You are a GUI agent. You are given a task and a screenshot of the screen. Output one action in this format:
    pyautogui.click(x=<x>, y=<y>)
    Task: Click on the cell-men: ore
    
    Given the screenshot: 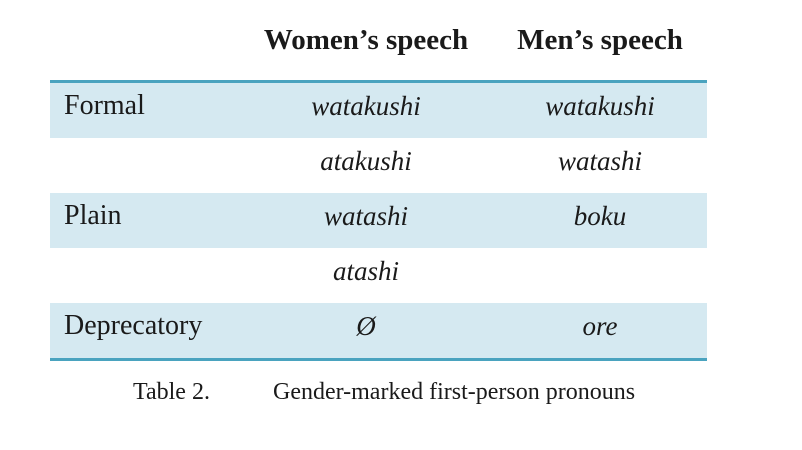 What is the action you would take?
    pyautogui.click(x=600, y=326)
    